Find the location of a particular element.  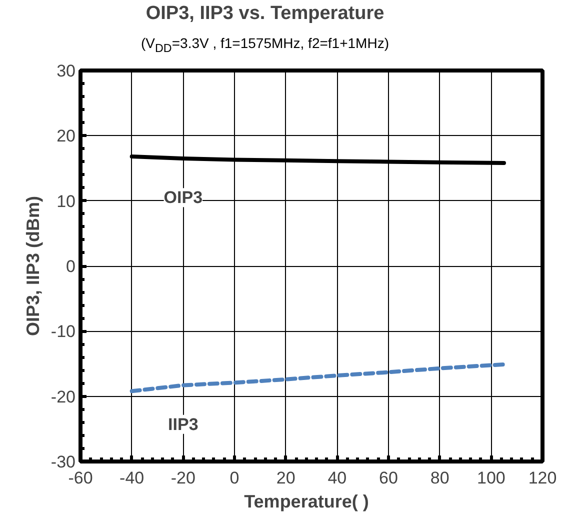

x-tick-label: 80 is located at coordinates (440, 478).